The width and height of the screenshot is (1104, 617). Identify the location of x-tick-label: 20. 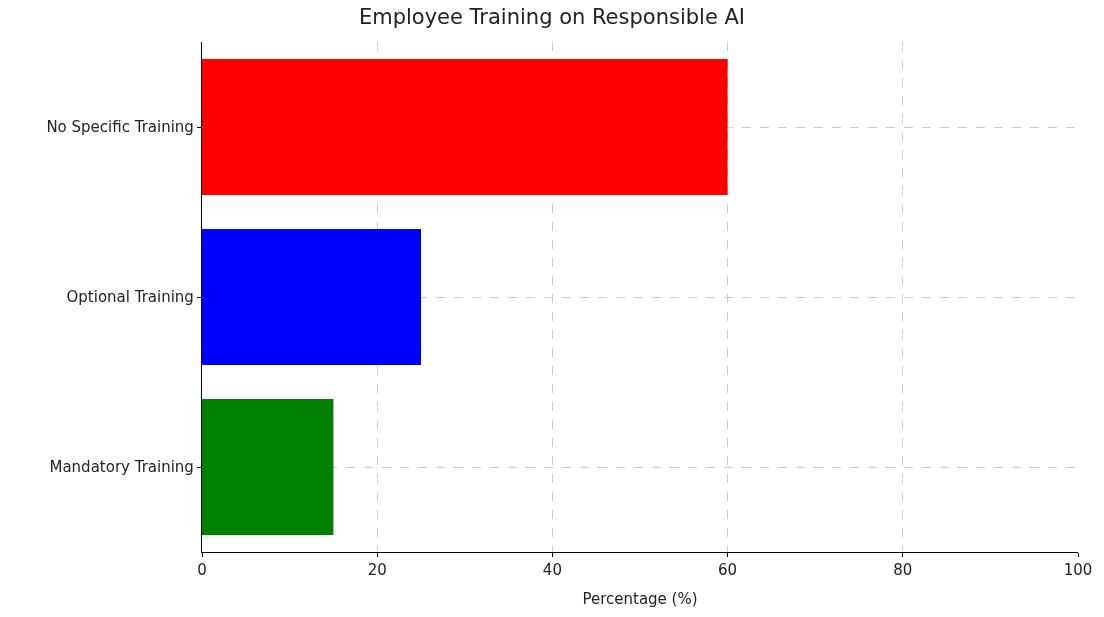
(377, 570).